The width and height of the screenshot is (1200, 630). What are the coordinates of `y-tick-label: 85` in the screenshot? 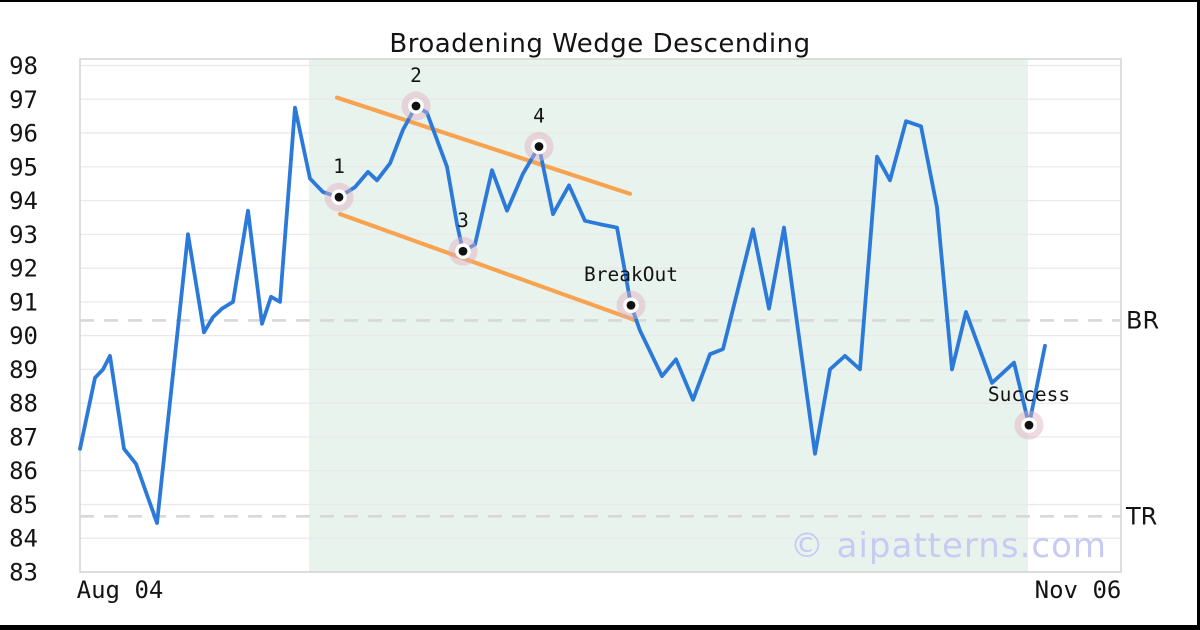 It's located at (23, 505).